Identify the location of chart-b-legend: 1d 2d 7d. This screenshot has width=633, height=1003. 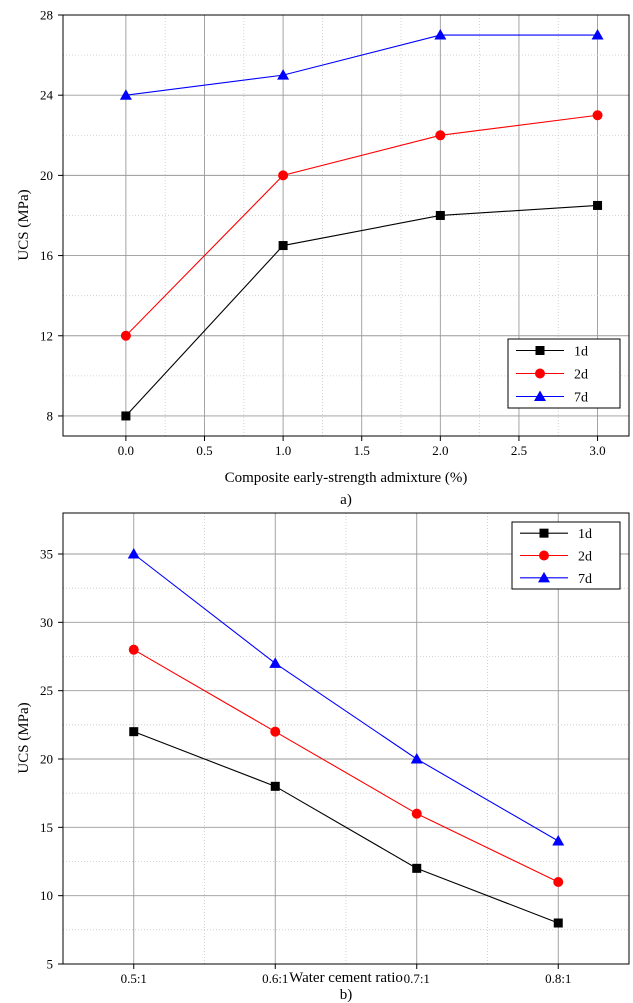
(566, 555).